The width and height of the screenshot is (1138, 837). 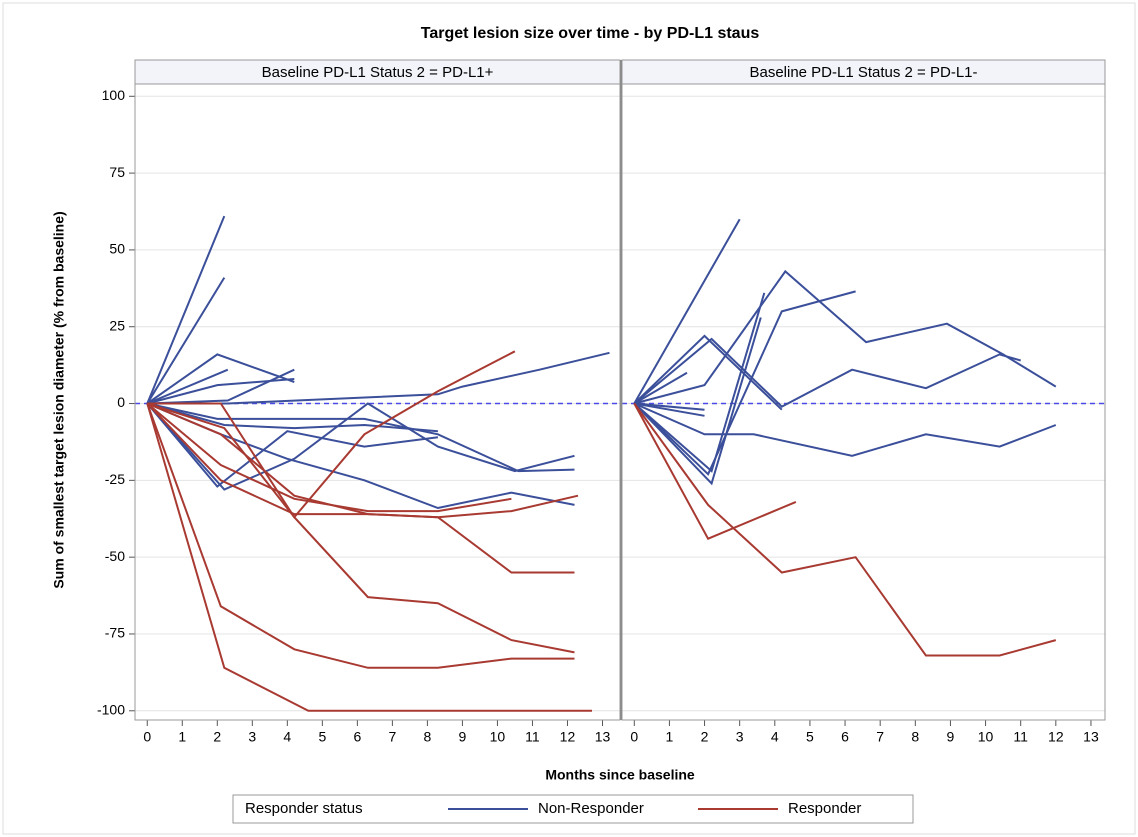 What do you see at coordinates (304, 808) in the screenshot?
I see `legend-title: Responder status` at bounding box center [304, 808].